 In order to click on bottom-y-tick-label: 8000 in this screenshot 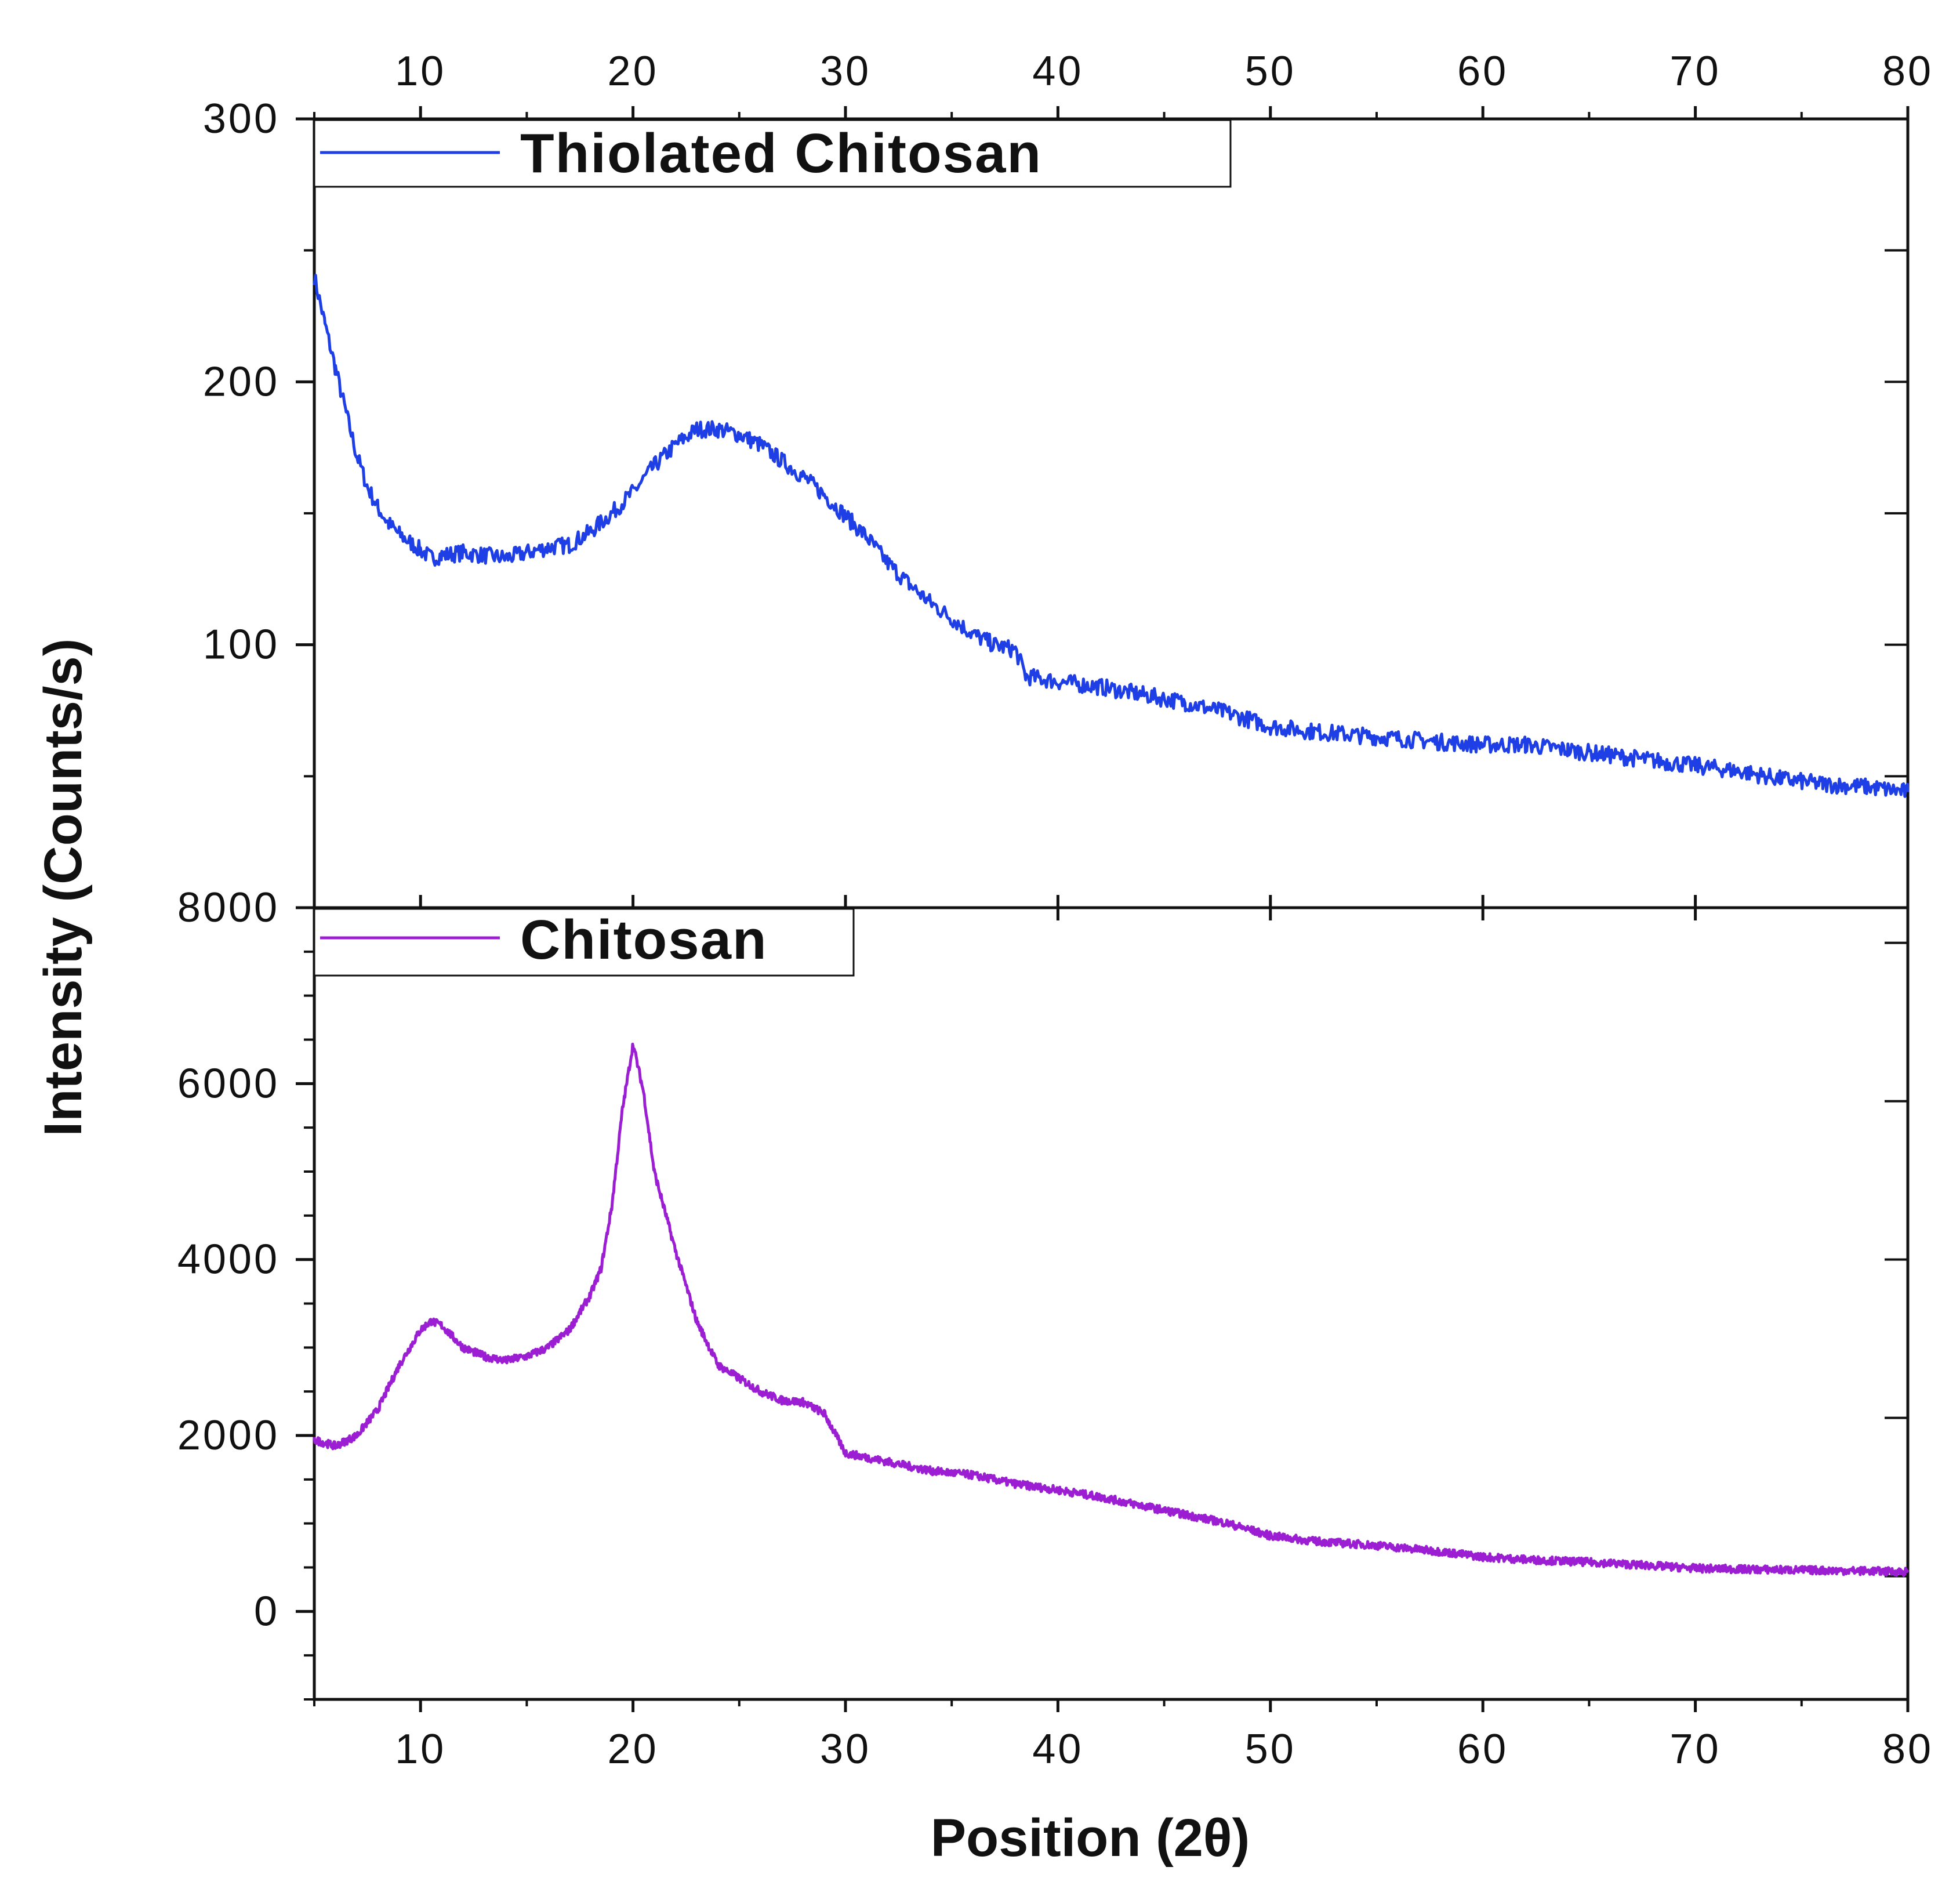, I will do `click(228, 908)`.